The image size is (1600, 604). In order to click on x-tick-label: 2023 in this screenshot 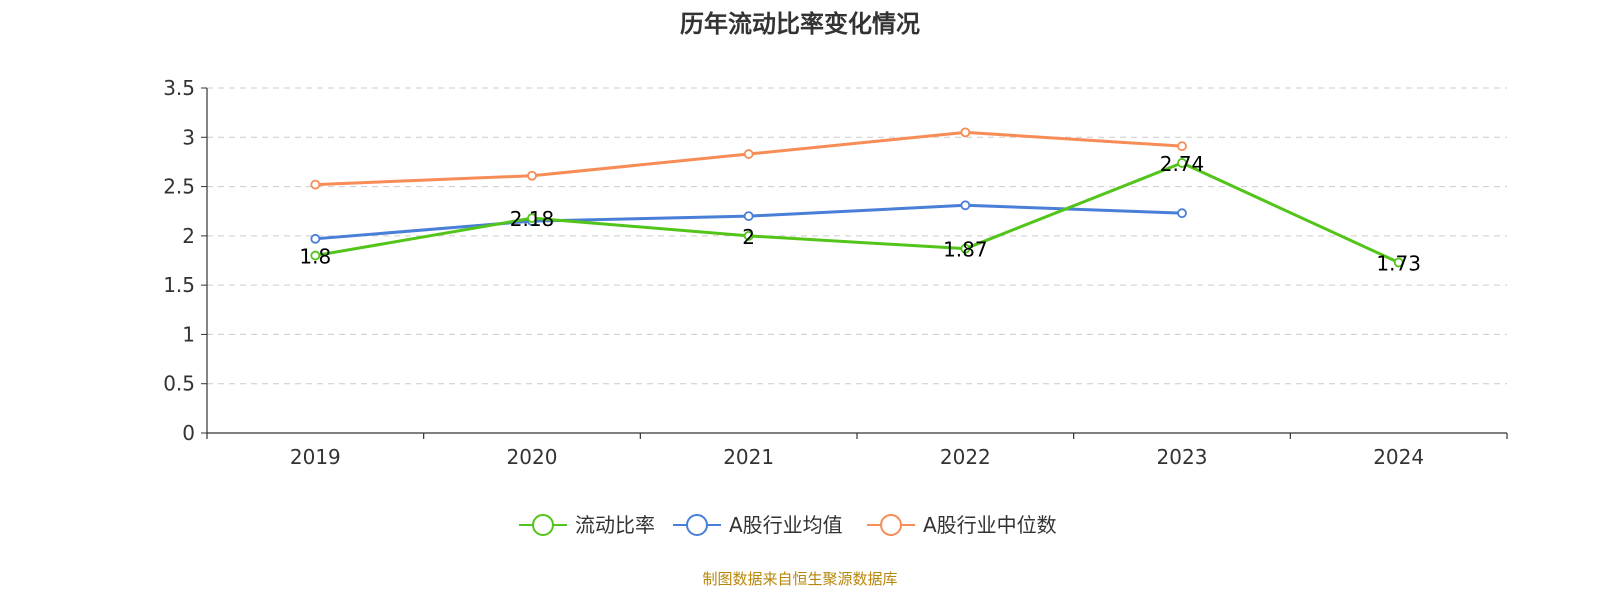, I will do `click(1182, 457)`.